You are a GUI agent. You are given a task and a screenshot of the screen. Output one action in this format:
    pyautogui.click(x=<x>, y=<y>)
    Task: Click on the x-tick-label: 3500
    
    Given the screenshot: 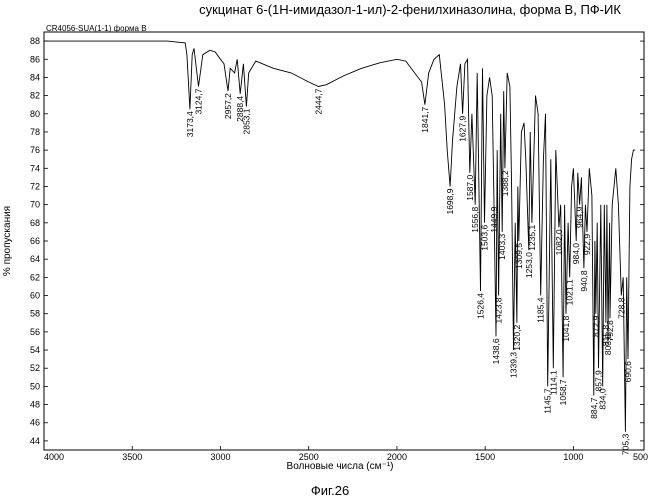 What is the action you would take?
    pyautogui.click(x=132, y=457)
    